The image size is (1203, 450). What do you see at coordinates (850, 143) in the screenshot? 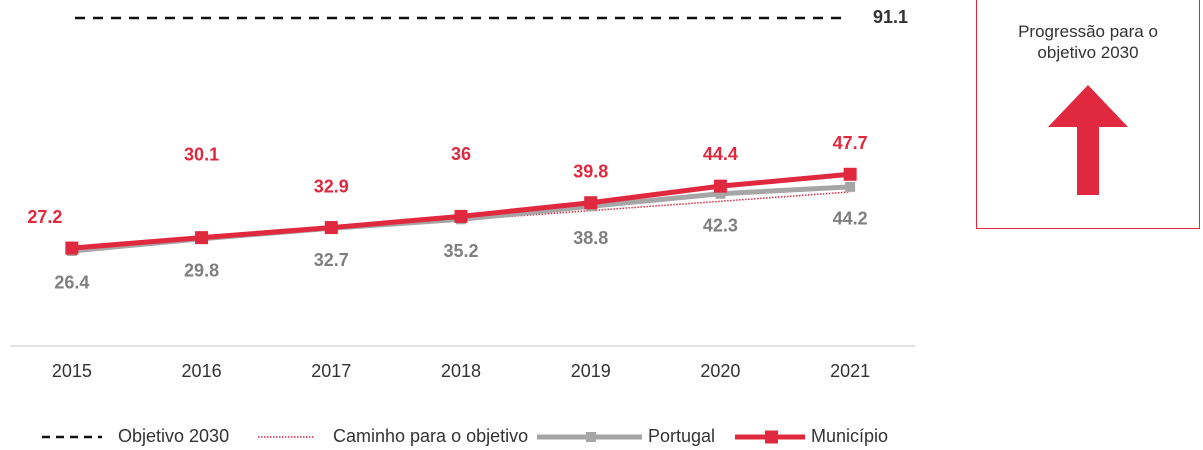
I see `data-label: 47.7` at bounding box center [850, 143].